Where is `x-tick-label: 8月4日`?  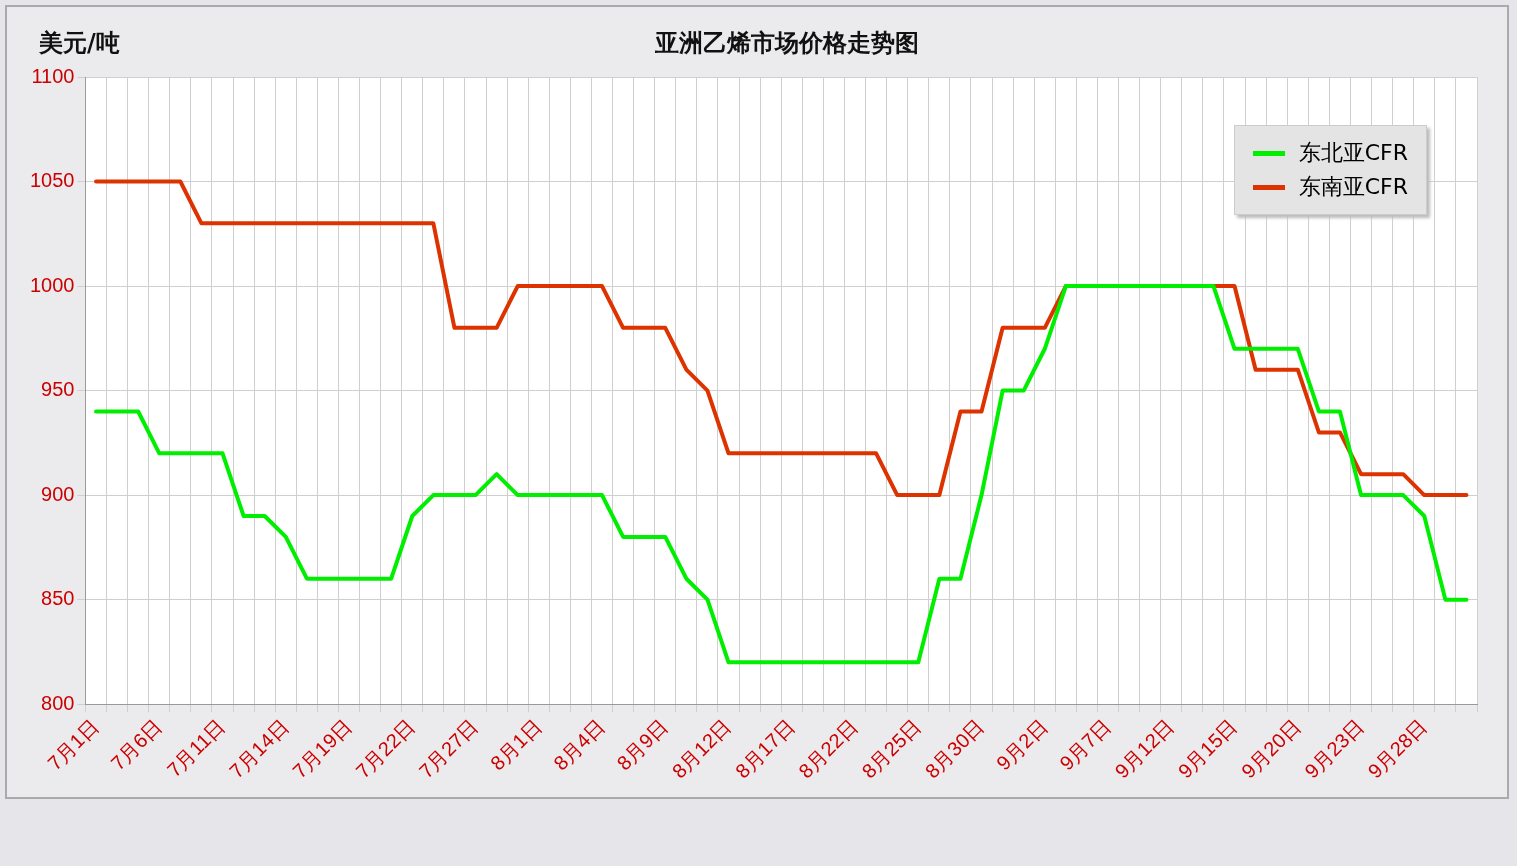 x-tick-label: 8月4日 is located at coordinates (579, 744).